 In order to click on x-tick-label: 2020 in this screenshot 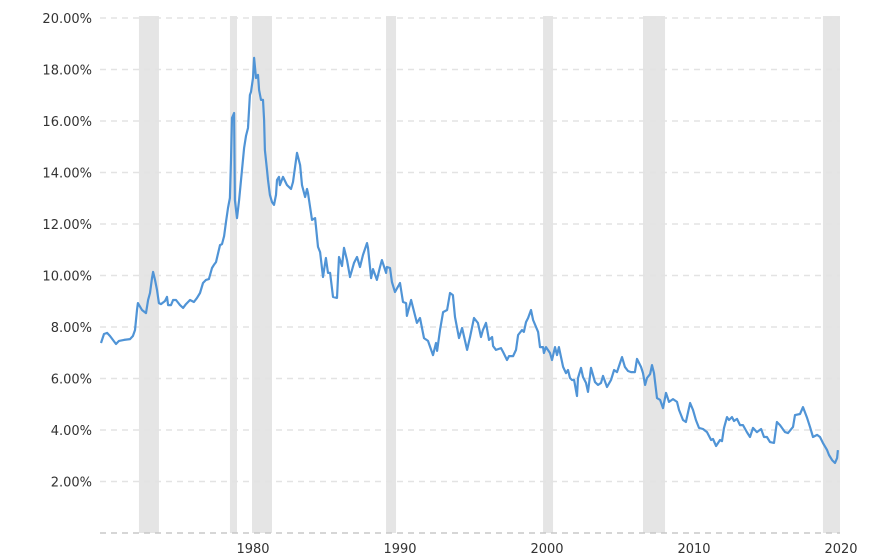, I will do `click(840, 549)`.